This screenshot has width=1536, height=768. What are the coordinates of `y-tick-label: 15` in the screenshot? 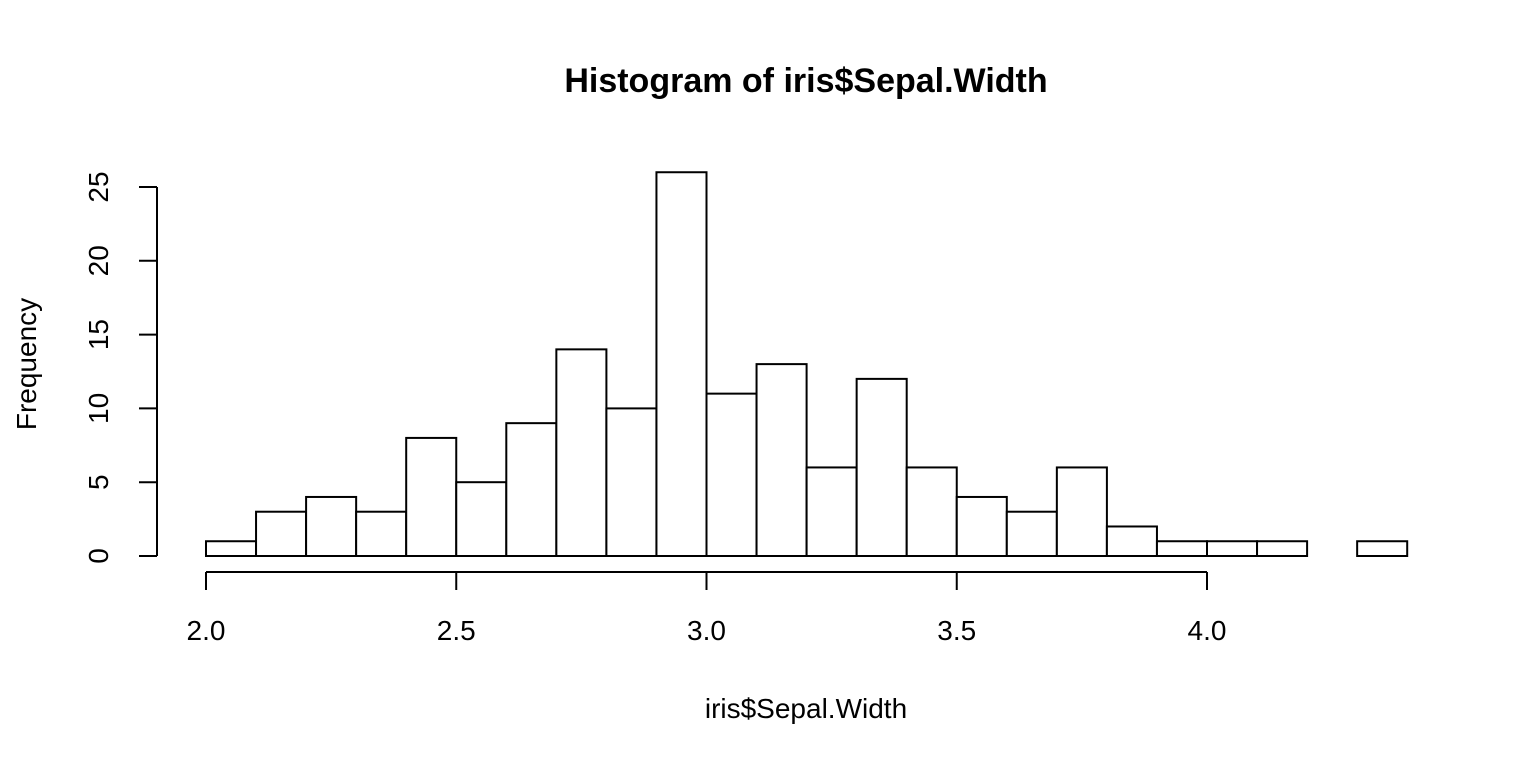 It's located at (98, 334).